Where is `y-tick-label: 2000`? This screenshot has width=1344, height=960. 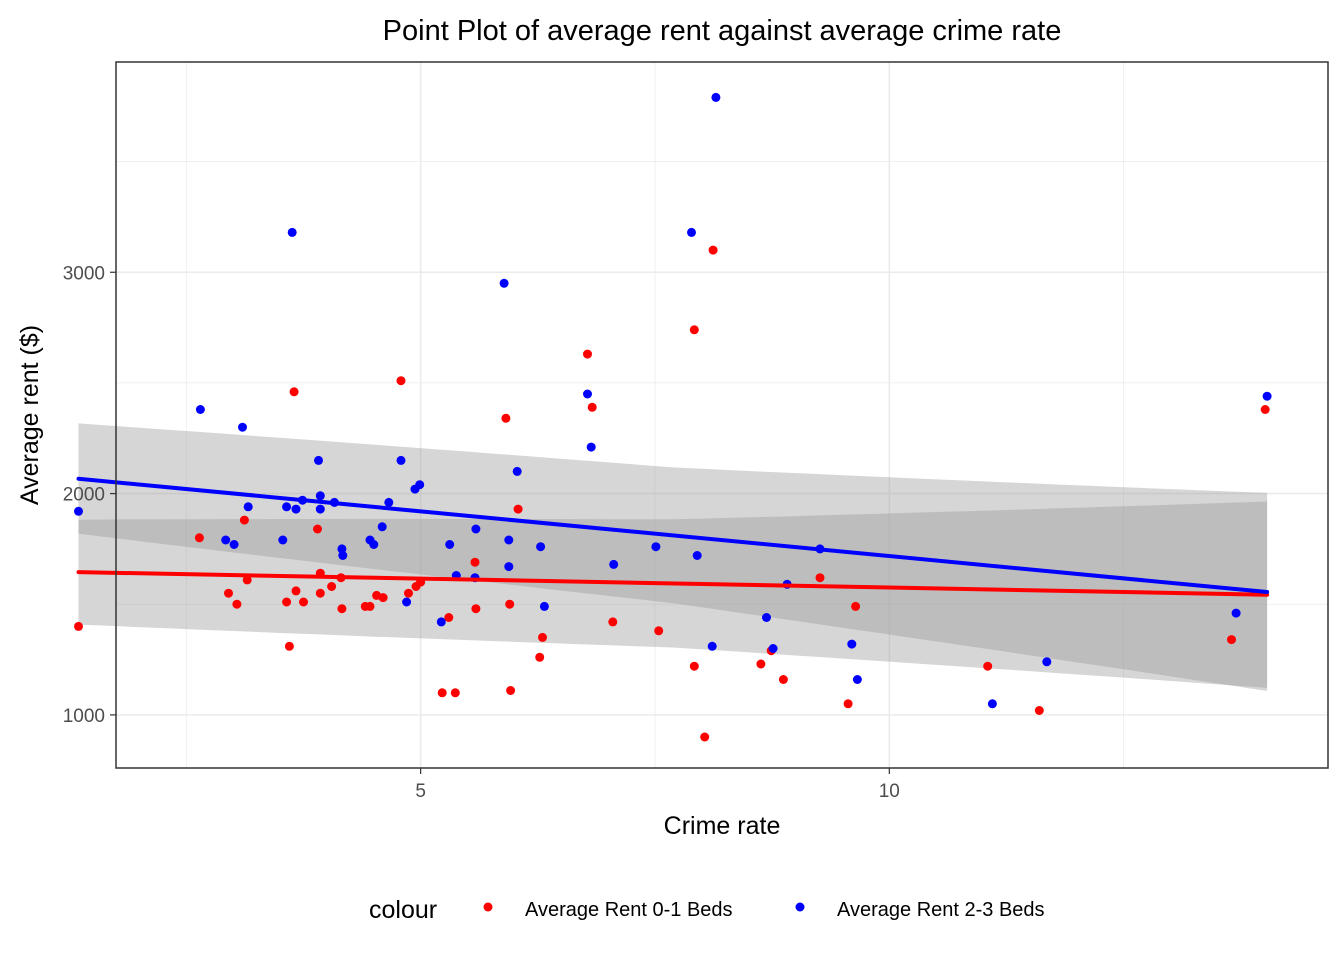 y-tick-label: 2000 is located at coordinates (84, 495).